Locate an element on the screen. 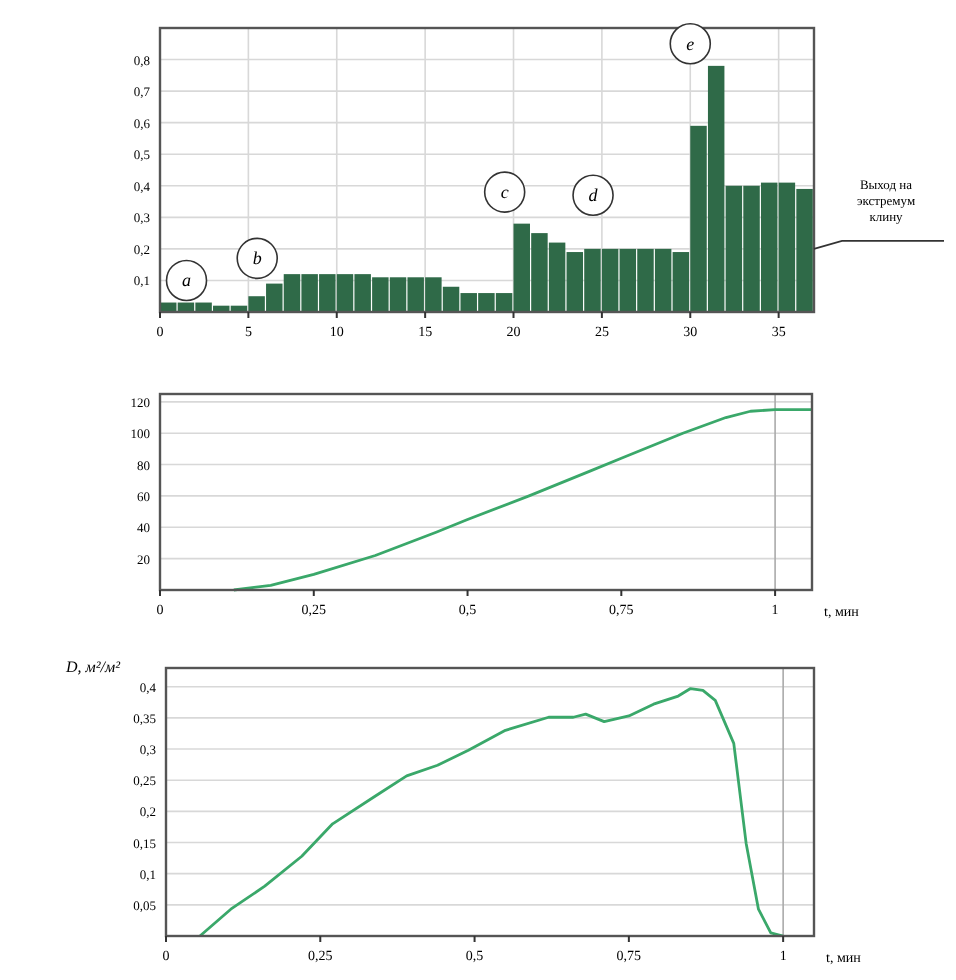 This screenshot has width=956, height=980. annotation: d is located at coordinates (593, 195).